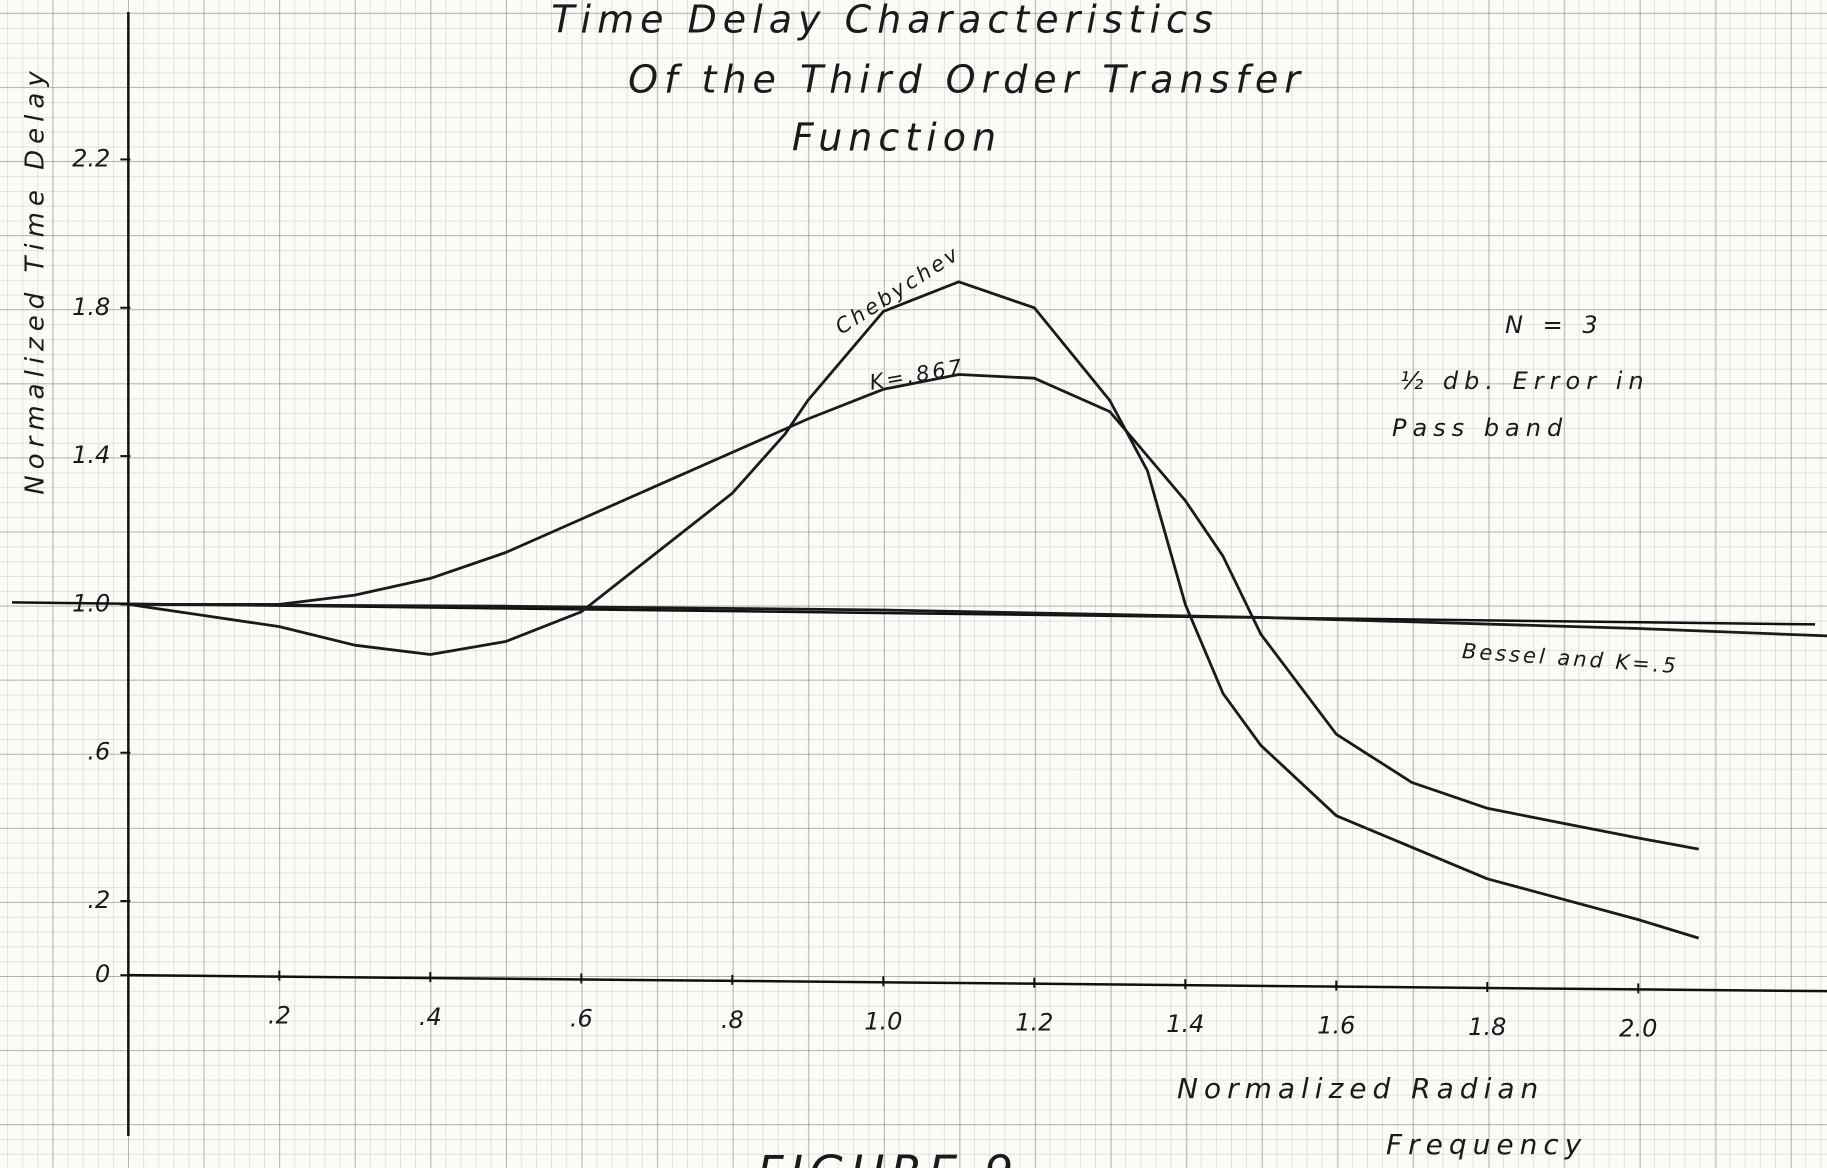 This screenshot has width=1827, height=1168. I want to click on series-label: Chebychev, so click(898, 290).